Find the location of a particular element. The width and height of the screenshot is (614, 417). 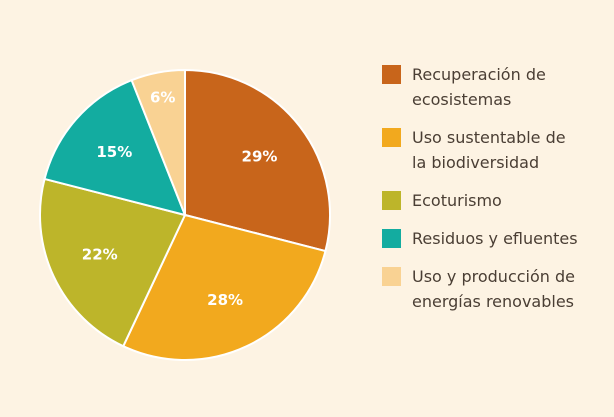

slice-label: 6% is located at coordinates (162, 98).